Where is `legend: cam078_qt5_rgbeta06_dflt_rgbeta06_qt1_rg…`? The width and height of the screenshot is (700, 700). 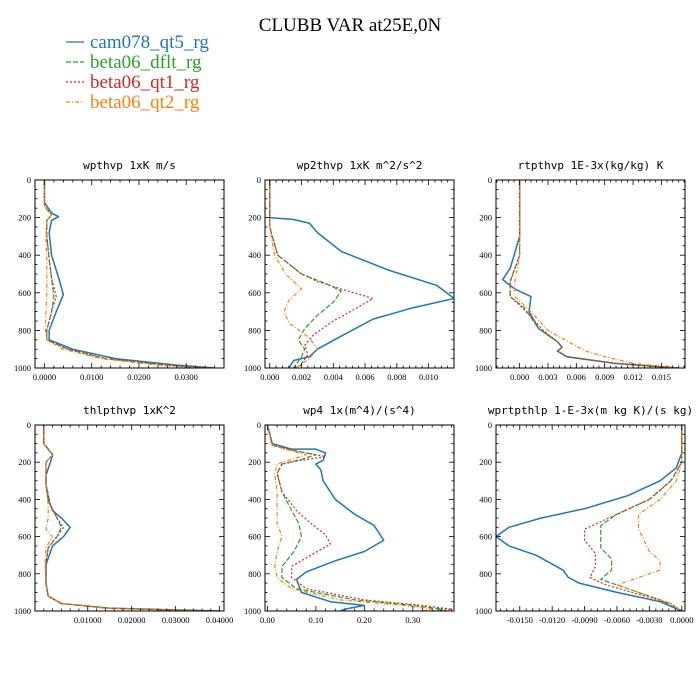
legend: cam078_qt5_rgbeta06_dflt_rgbeta06_qt1_rg… is located at coordinates (137, 72).